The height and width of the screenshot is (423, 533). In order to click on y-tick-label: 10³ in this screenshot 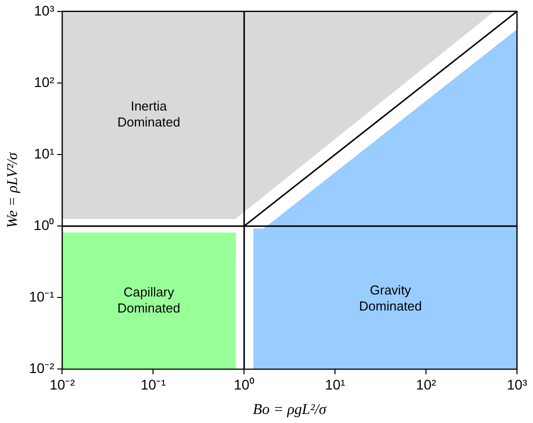, I will do `click(44, 10)`.